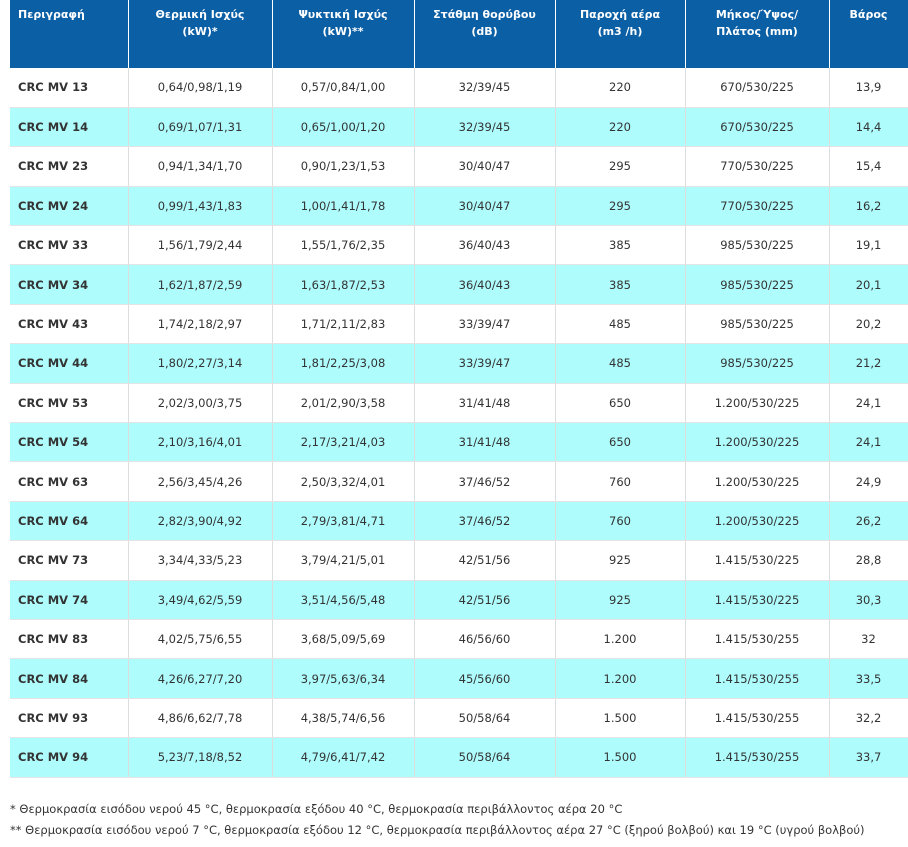 The width and height of the screenshot is (908, 847). What do you see at coordinates (69, 34) in the screenshot?
I see `header-cell: Περιγραφή` at bounding box center [69, 34].